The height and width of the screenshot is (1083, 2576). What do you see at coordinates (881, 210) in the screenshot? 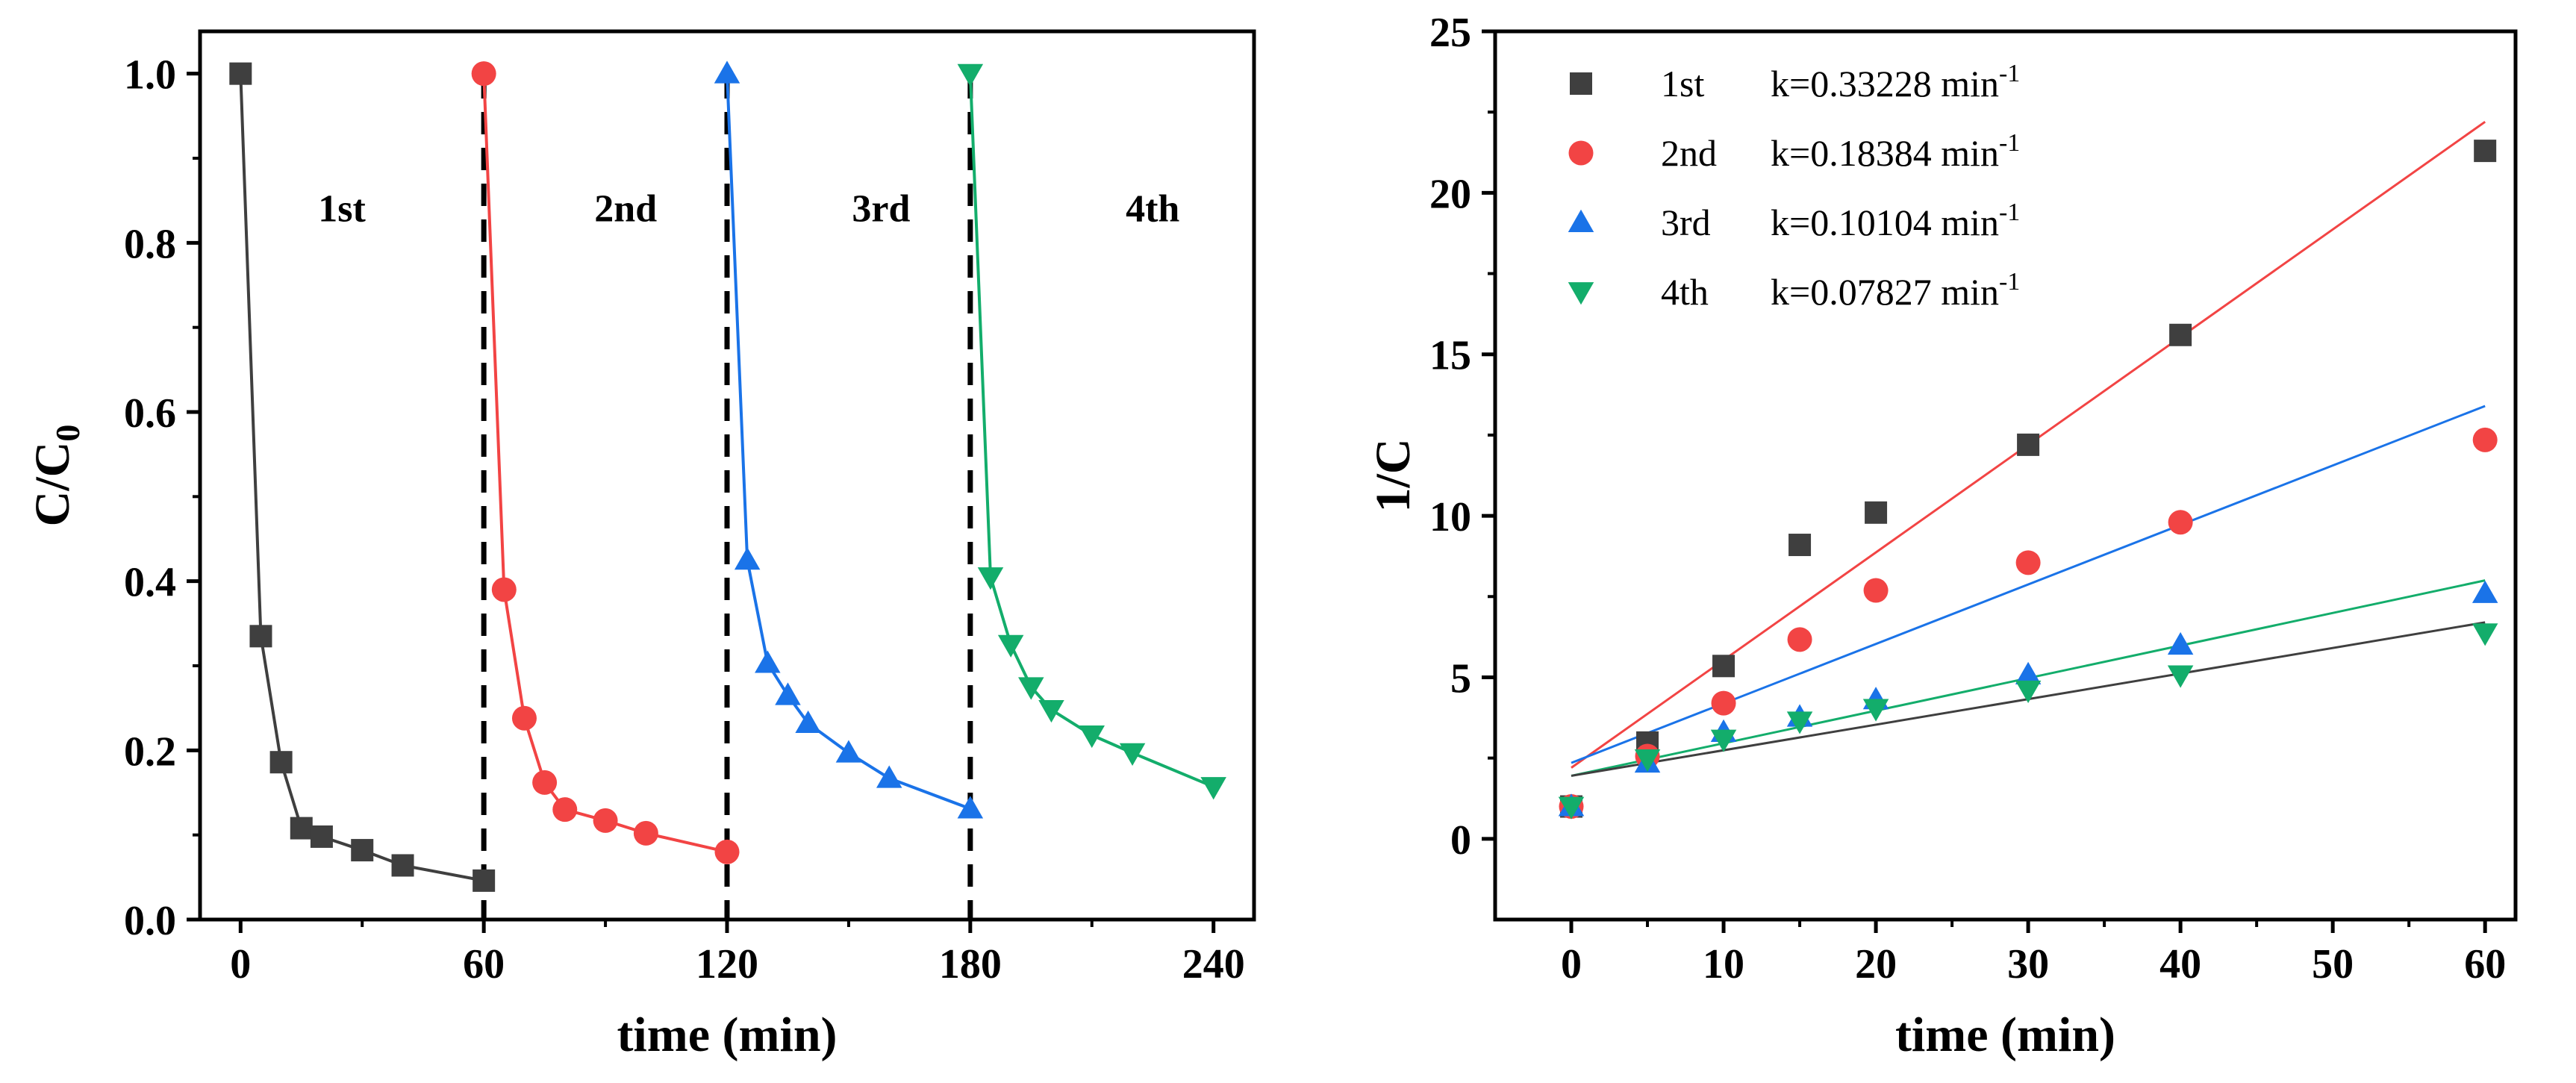
I see `cycle-label-3: 3rd` at bounding box center [881, 210].